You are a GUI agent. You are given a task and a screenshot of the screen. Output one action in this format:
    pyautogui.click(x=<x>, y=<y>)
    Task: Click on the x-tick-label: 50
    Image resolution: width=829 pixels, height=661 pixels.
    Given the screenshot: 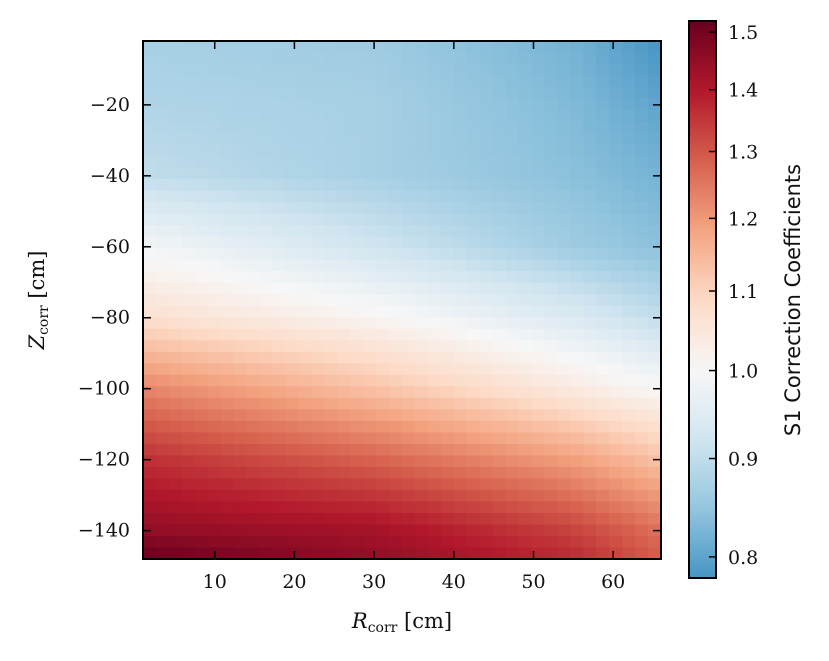 What is the action you would take?
    pyautogui.click(x=533, y=582)
    